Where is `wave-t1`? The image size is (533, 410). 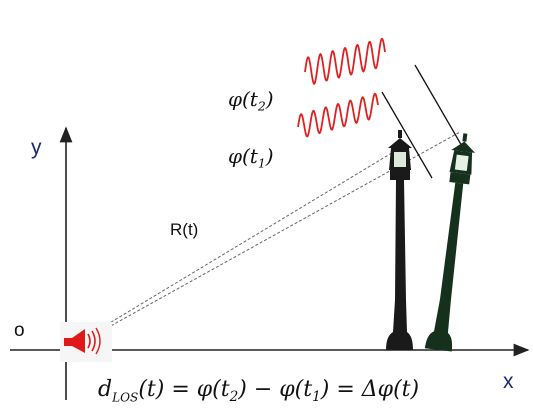 wave-t1 is located at coordinates (338, 115).